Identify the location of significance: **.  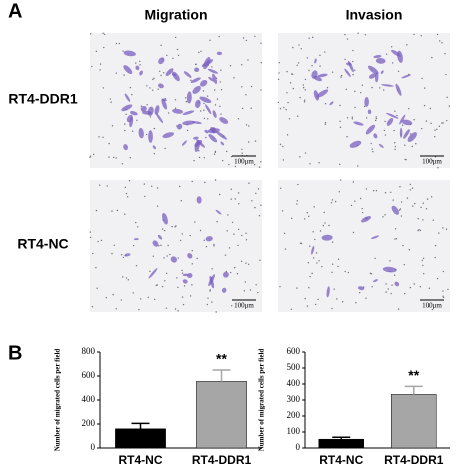
(221, 359).